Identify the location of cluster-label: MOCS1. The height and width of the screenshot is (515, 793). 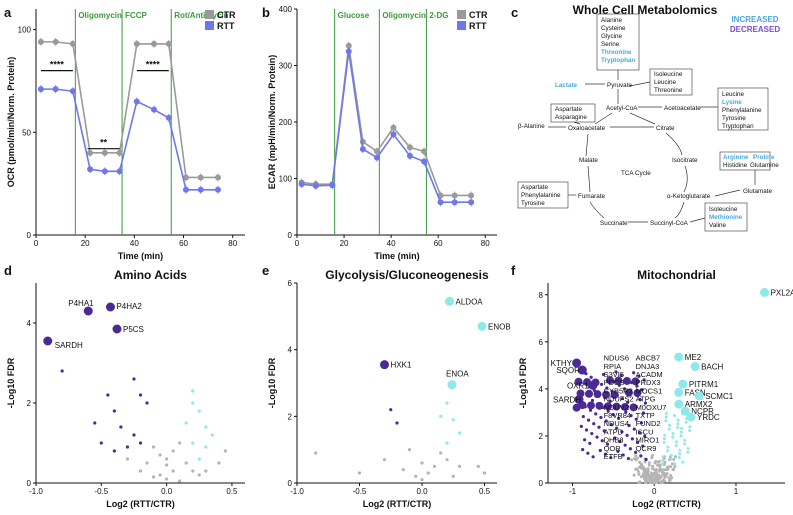
(649, 390).